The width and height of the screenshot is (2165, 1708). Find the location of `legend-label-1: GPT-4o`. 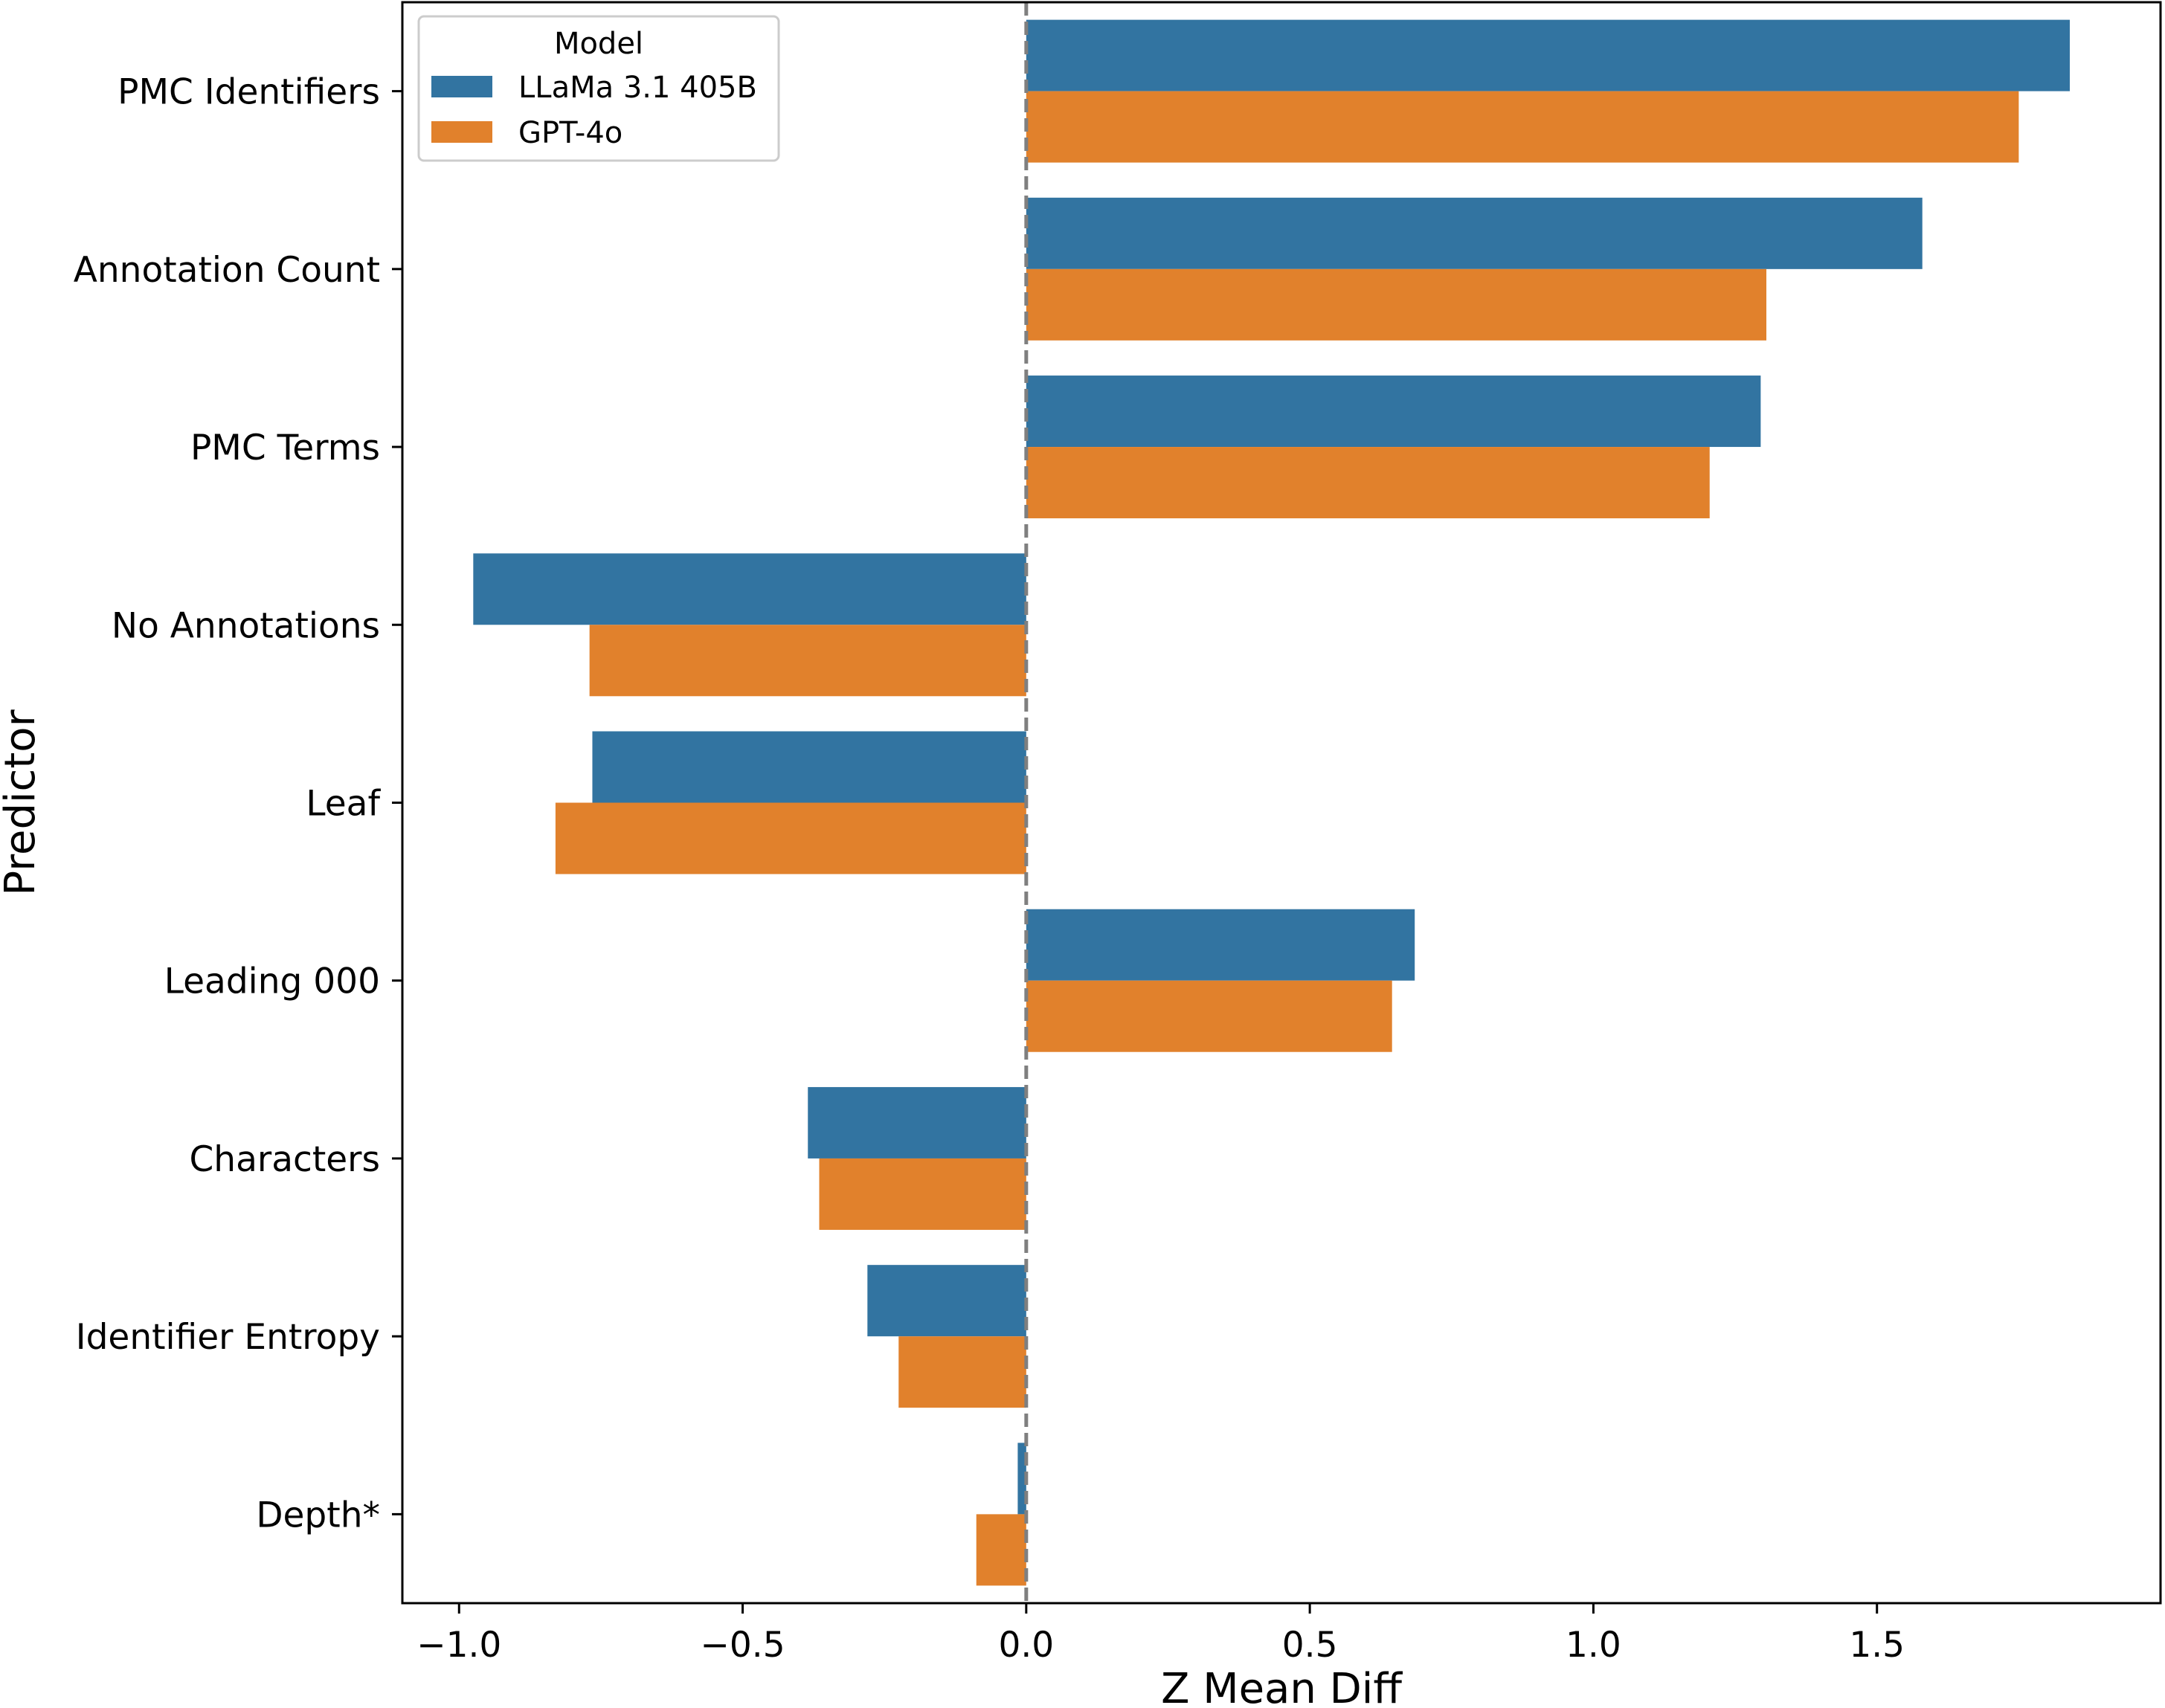

legend-label-1: GPT-4o is located at coordinates (570, 133).